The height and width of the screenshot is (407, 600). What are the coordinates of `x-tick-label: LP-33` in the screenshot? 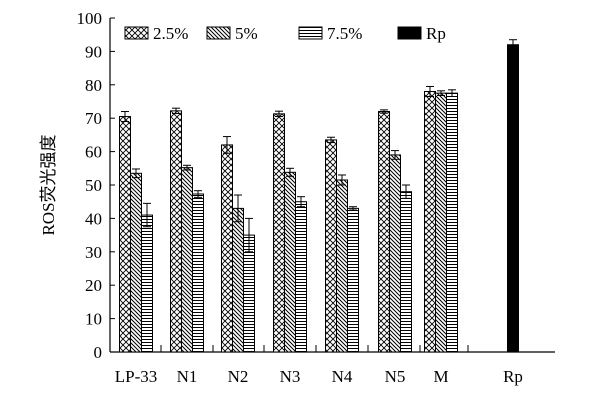 It's located at (136, 376).